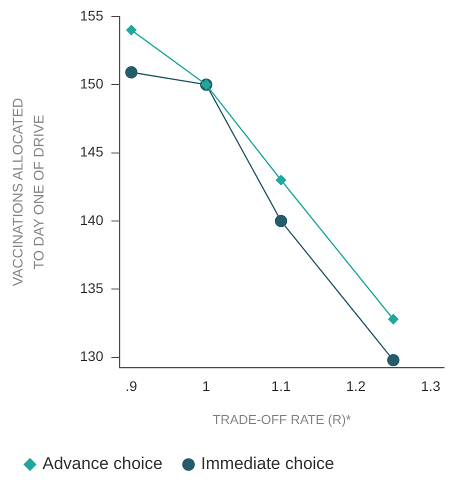 The width and height of the screenshot is (451, 483). What do you see at coordinates (27, 192) in the screenshot?
I see `y-axis-title: VACCINATIONS ALLOCATED TO DAY ONE OF DRIVE` at bounding box center [27, 192].